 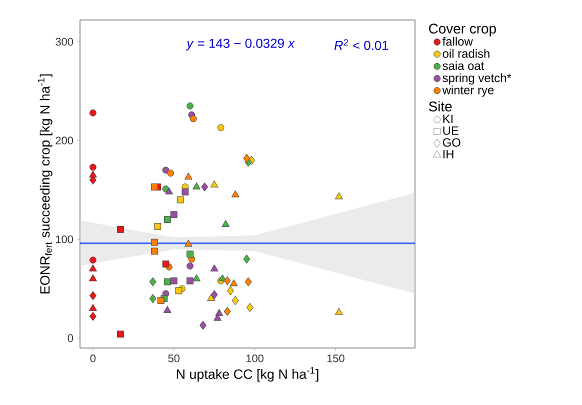 I want to click on legend-label: KI, so click(x=448, y=119).